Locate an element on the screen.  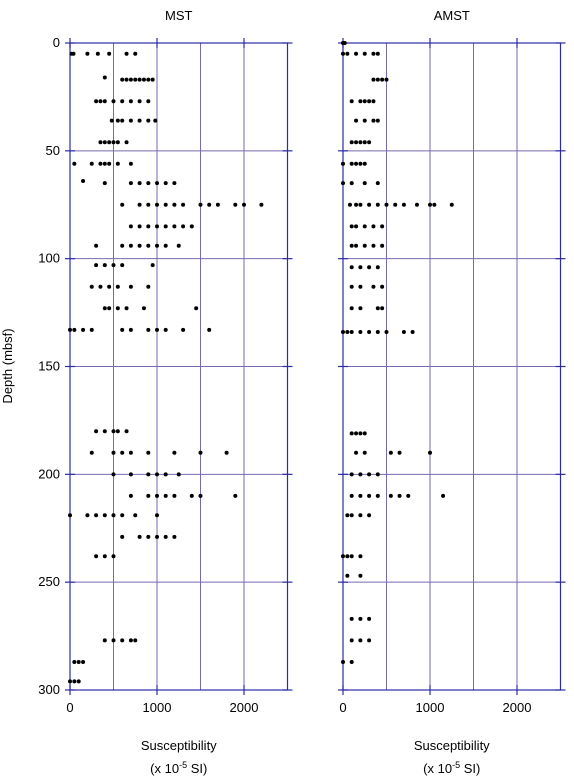
x-axis-title: Susceptibility is located at coordinates (452, 745).